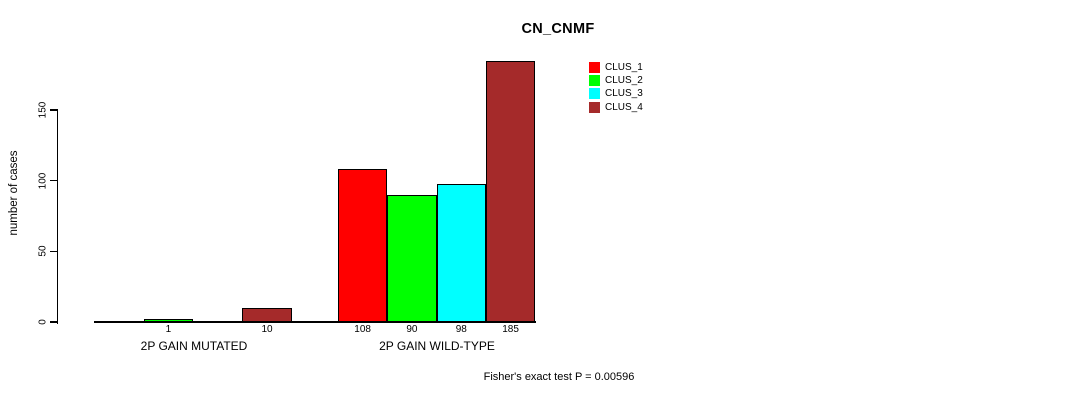 The image size is (1090, 400). What do you see at coordinates (57, 217) in the screenshot?
I see `y-axis-line` at bounding box center [57, 217].